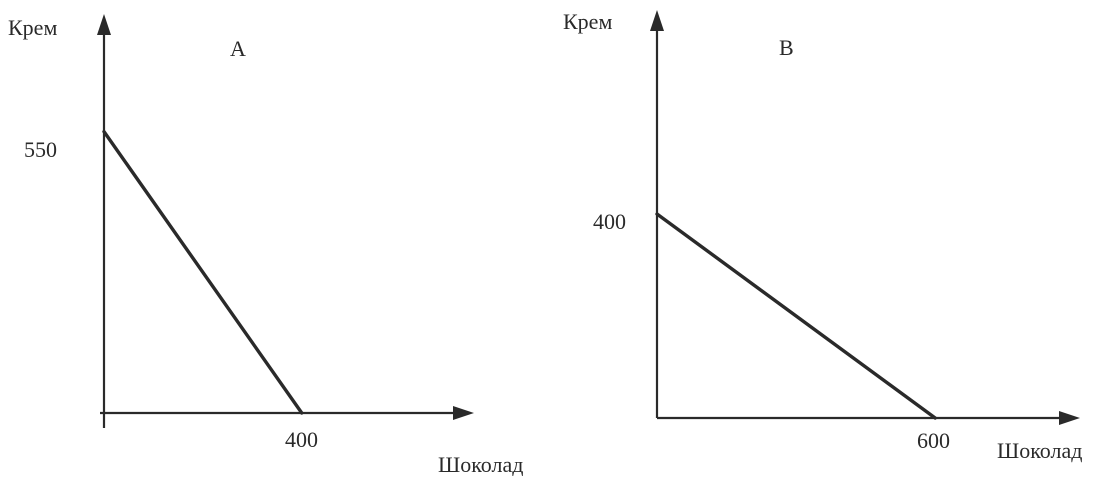  Describe the element at coordinates (104, 24) in the screenshot. I see `panel-a-y-axis-arrow` at that location.